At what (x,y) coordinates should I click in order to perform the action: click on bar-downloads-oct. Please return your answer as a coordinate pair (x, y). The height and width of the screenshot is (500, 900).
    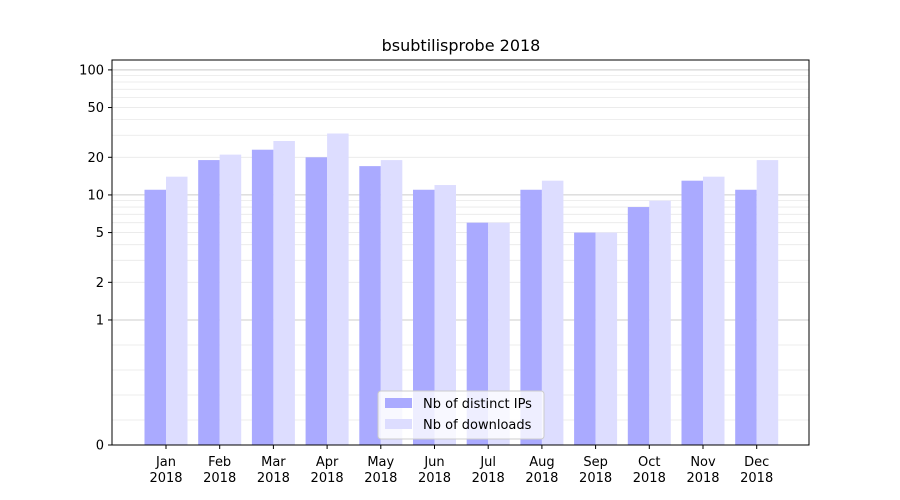
    Looking at the image, I should click on (660, 322).